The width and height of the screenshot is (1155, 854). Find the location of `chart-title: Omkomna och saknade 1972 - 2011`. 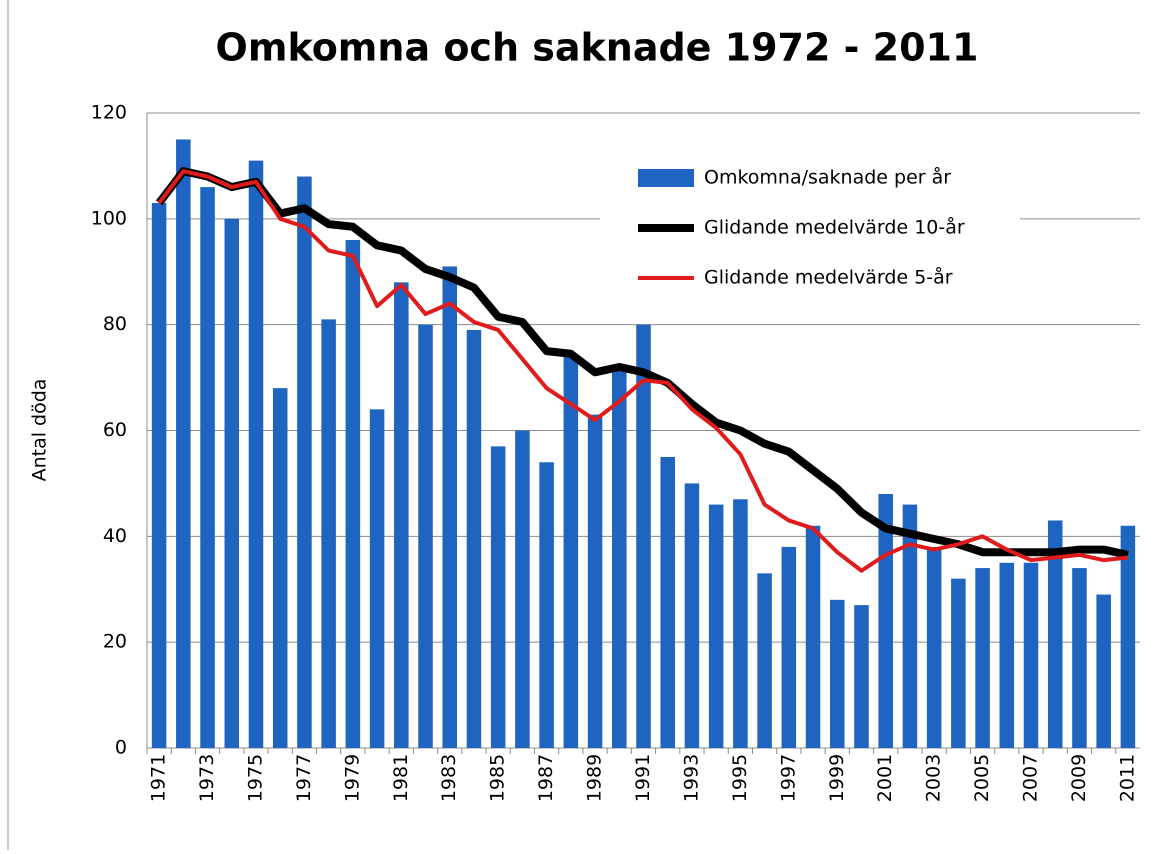

chart-title: Omkomna och saknade 1972 - 2011 is located at coordinates (597, 48).